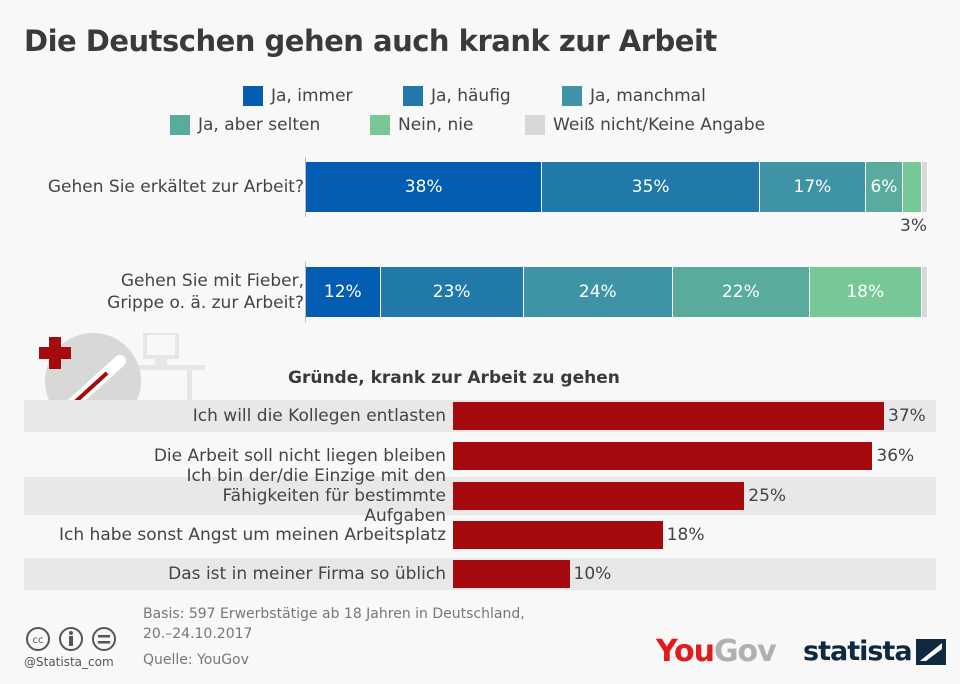 The width and height of the screenshot is (960, 684). What do you see at coordinates (424, 187) in the screenshot?
I see `bar-segment: 38%` at bounding box center [424, 187].